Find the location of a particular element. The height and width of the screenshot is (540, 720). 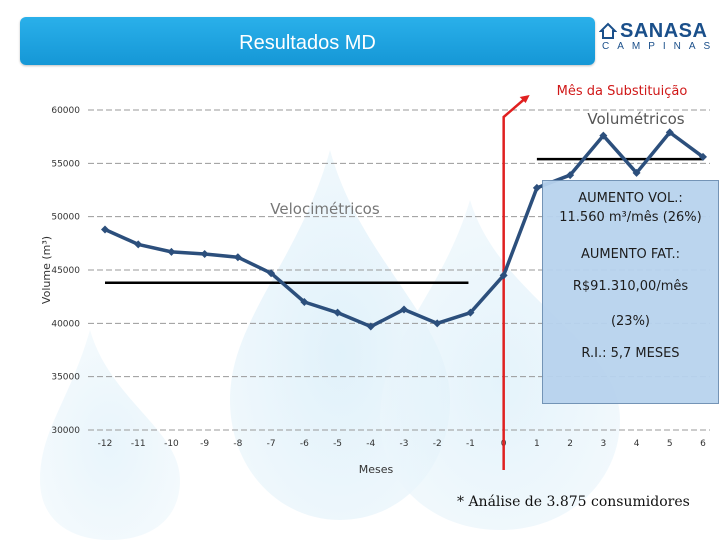

y-tick-label: 45000 is located at coordinates (65, 271).